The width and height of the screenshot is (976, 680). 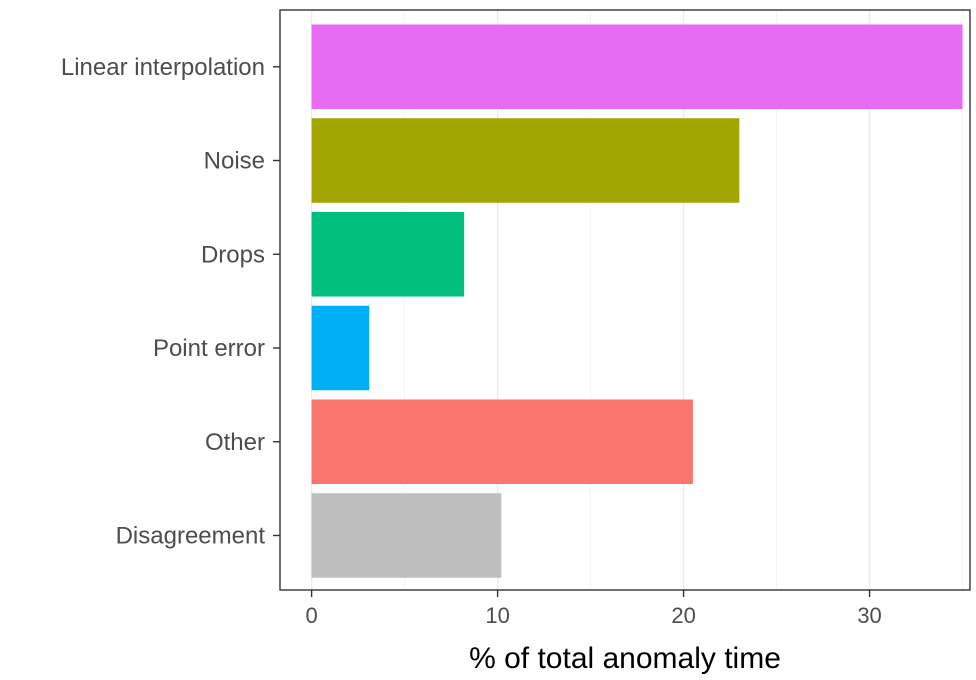 What do you see at coordinates (311, 615) in the screenshot?
I see `x-tick-label: 0` at bounding box center [311, 615].